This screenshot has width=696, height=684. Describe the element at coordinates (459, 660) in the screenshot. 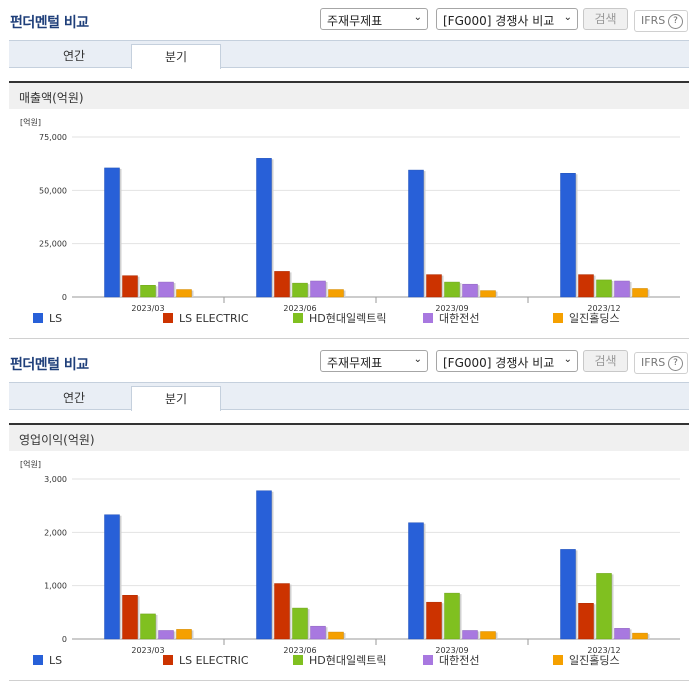

I see `legend-label: 대한전선` at that location.